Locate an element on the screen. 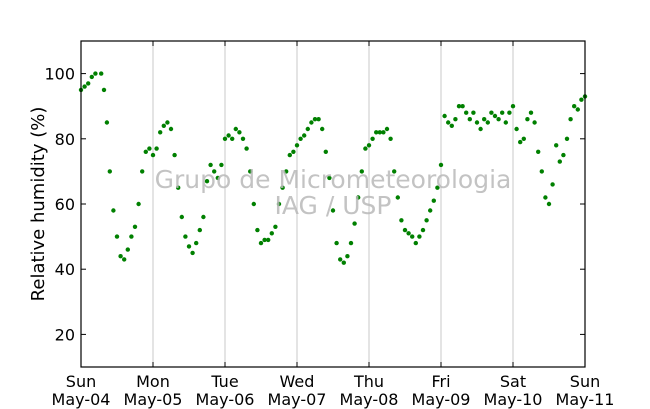 The height and width of the screenshot is (409, 650). x-tick-weekday: Fri is located at coordinates (440, 381).